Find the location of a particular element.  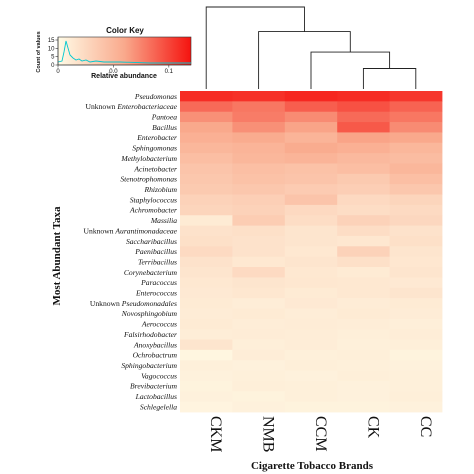

column-label: CCM is located at coordinates (320, 434).